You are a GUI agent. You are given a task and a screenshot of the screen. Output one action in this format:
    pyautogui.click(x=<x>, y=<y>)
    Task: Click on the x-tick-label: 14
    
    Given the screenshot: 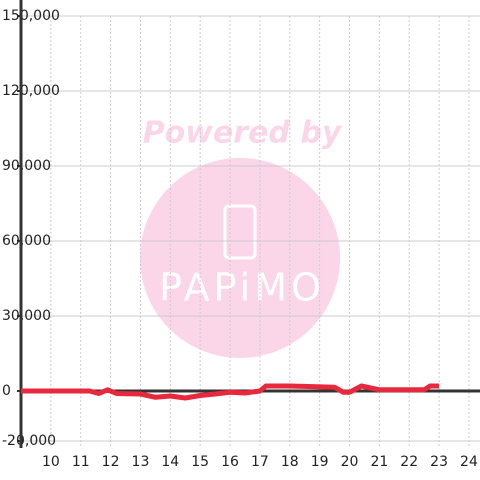 What is the action you would take?
    pyautogui.click(x=170, y=462)
    